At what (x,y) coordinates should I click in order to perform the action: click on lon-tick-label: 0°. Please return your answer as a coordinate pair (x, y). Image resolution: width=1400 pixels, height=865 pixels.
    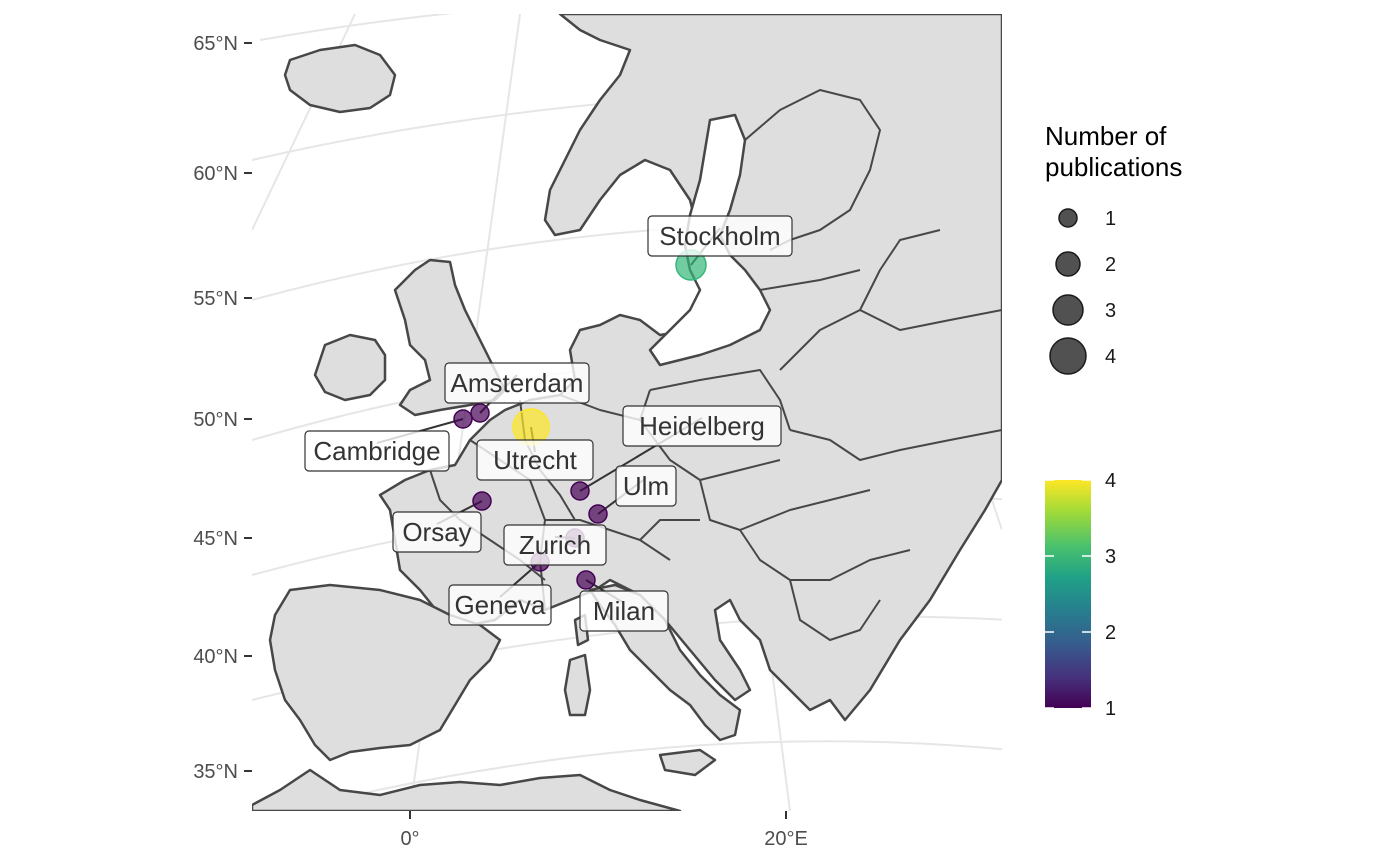
    Looking at the image, I should click on (409, 839).